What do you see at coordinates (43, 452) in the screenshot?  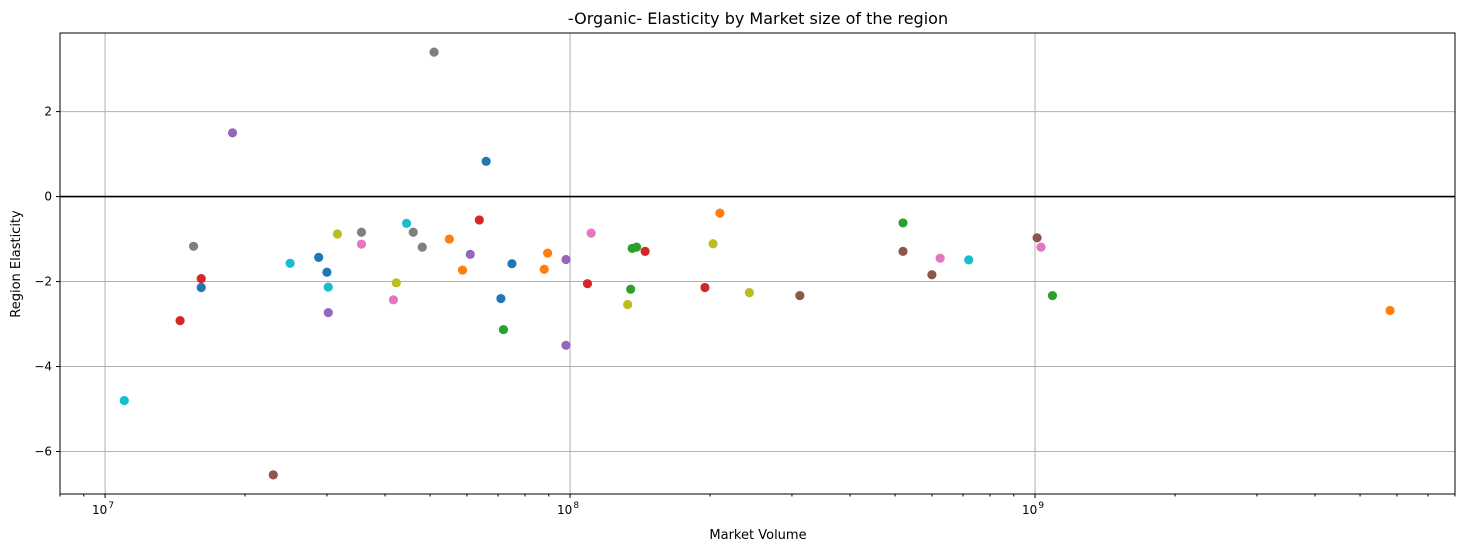 I see `y-tick-label: −6` at bounding box center [43, 452].